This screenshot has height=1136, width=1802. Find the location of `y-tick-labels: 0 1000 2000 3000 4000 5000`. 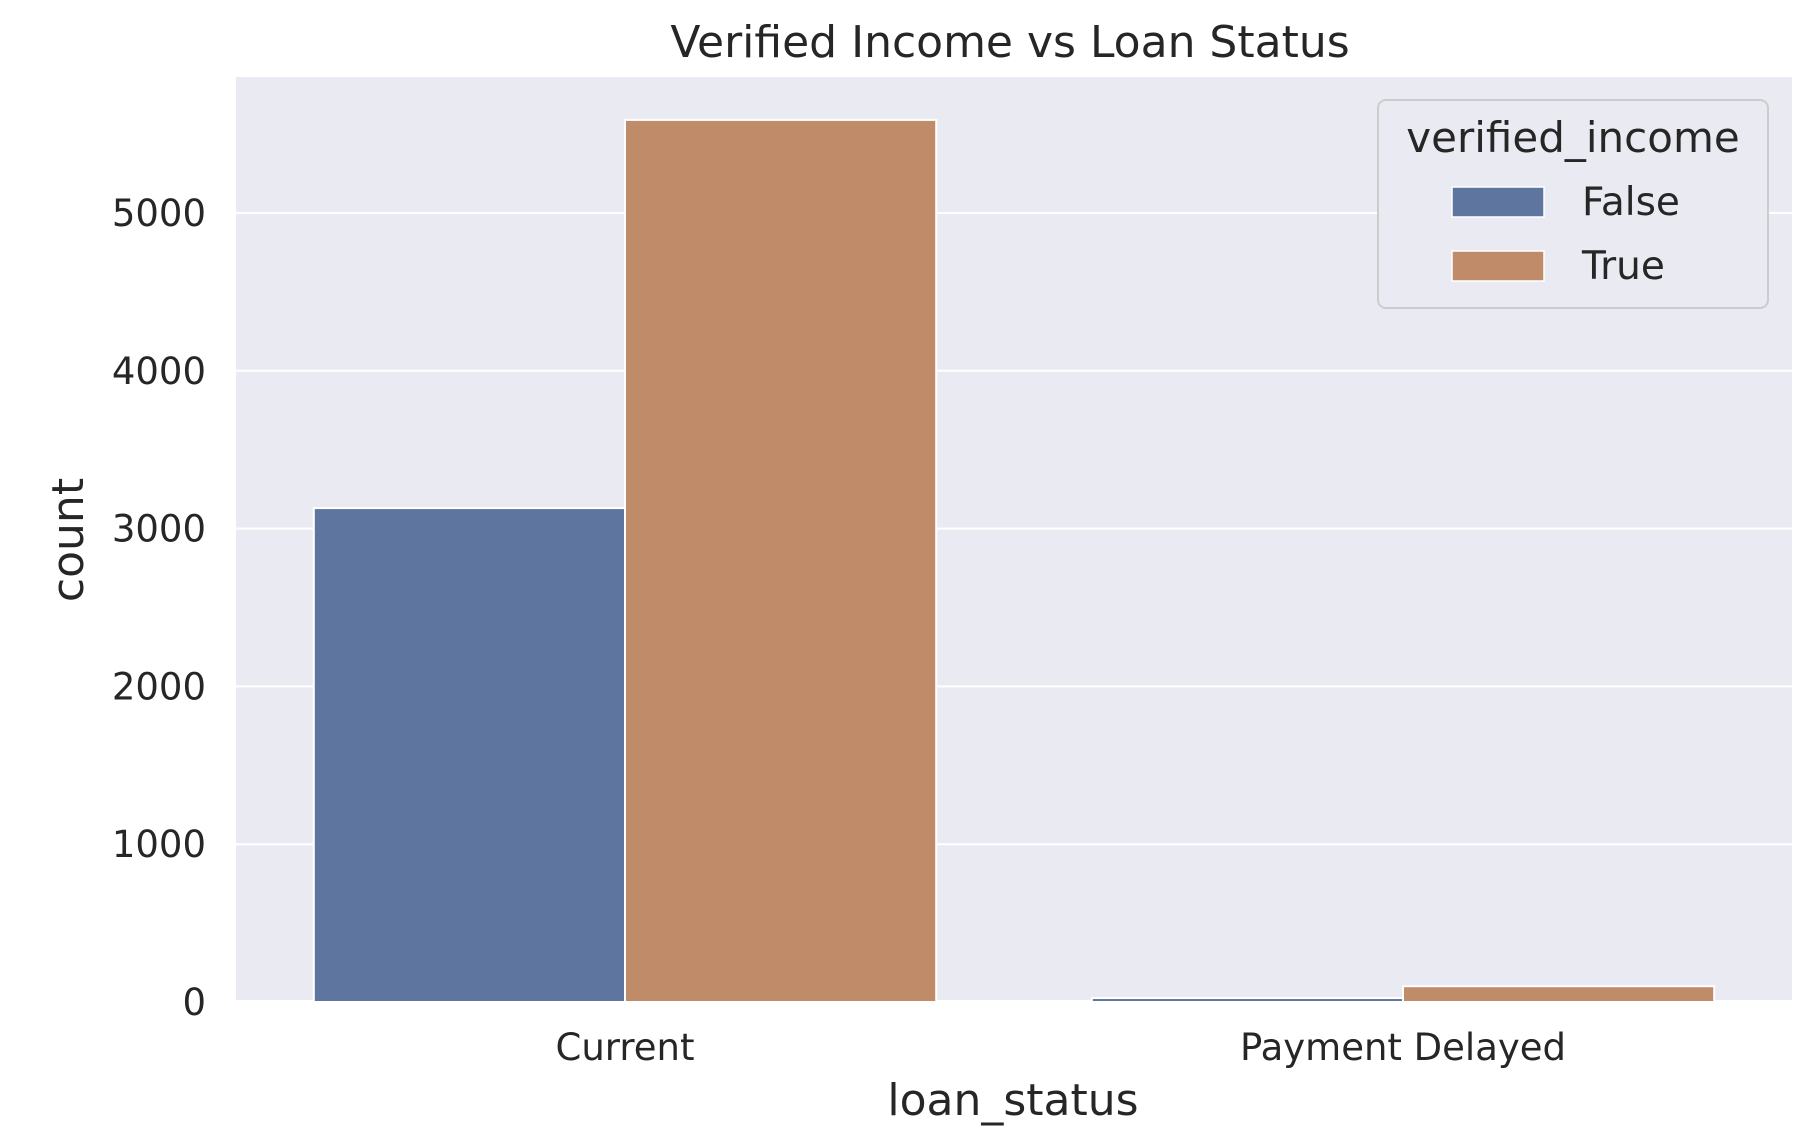

y-tick-labels: 0 1000 2000 3000 4000 5000 is located at coordinates (159, 608).